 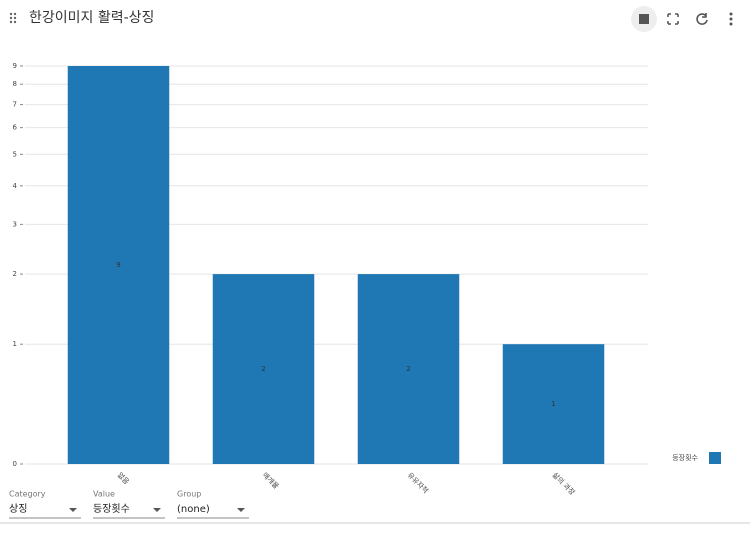 What do you see at coordinates (111, 509) in the screenshot?
I see `control-value: 등장횟수` at bounding box center [111, 509].